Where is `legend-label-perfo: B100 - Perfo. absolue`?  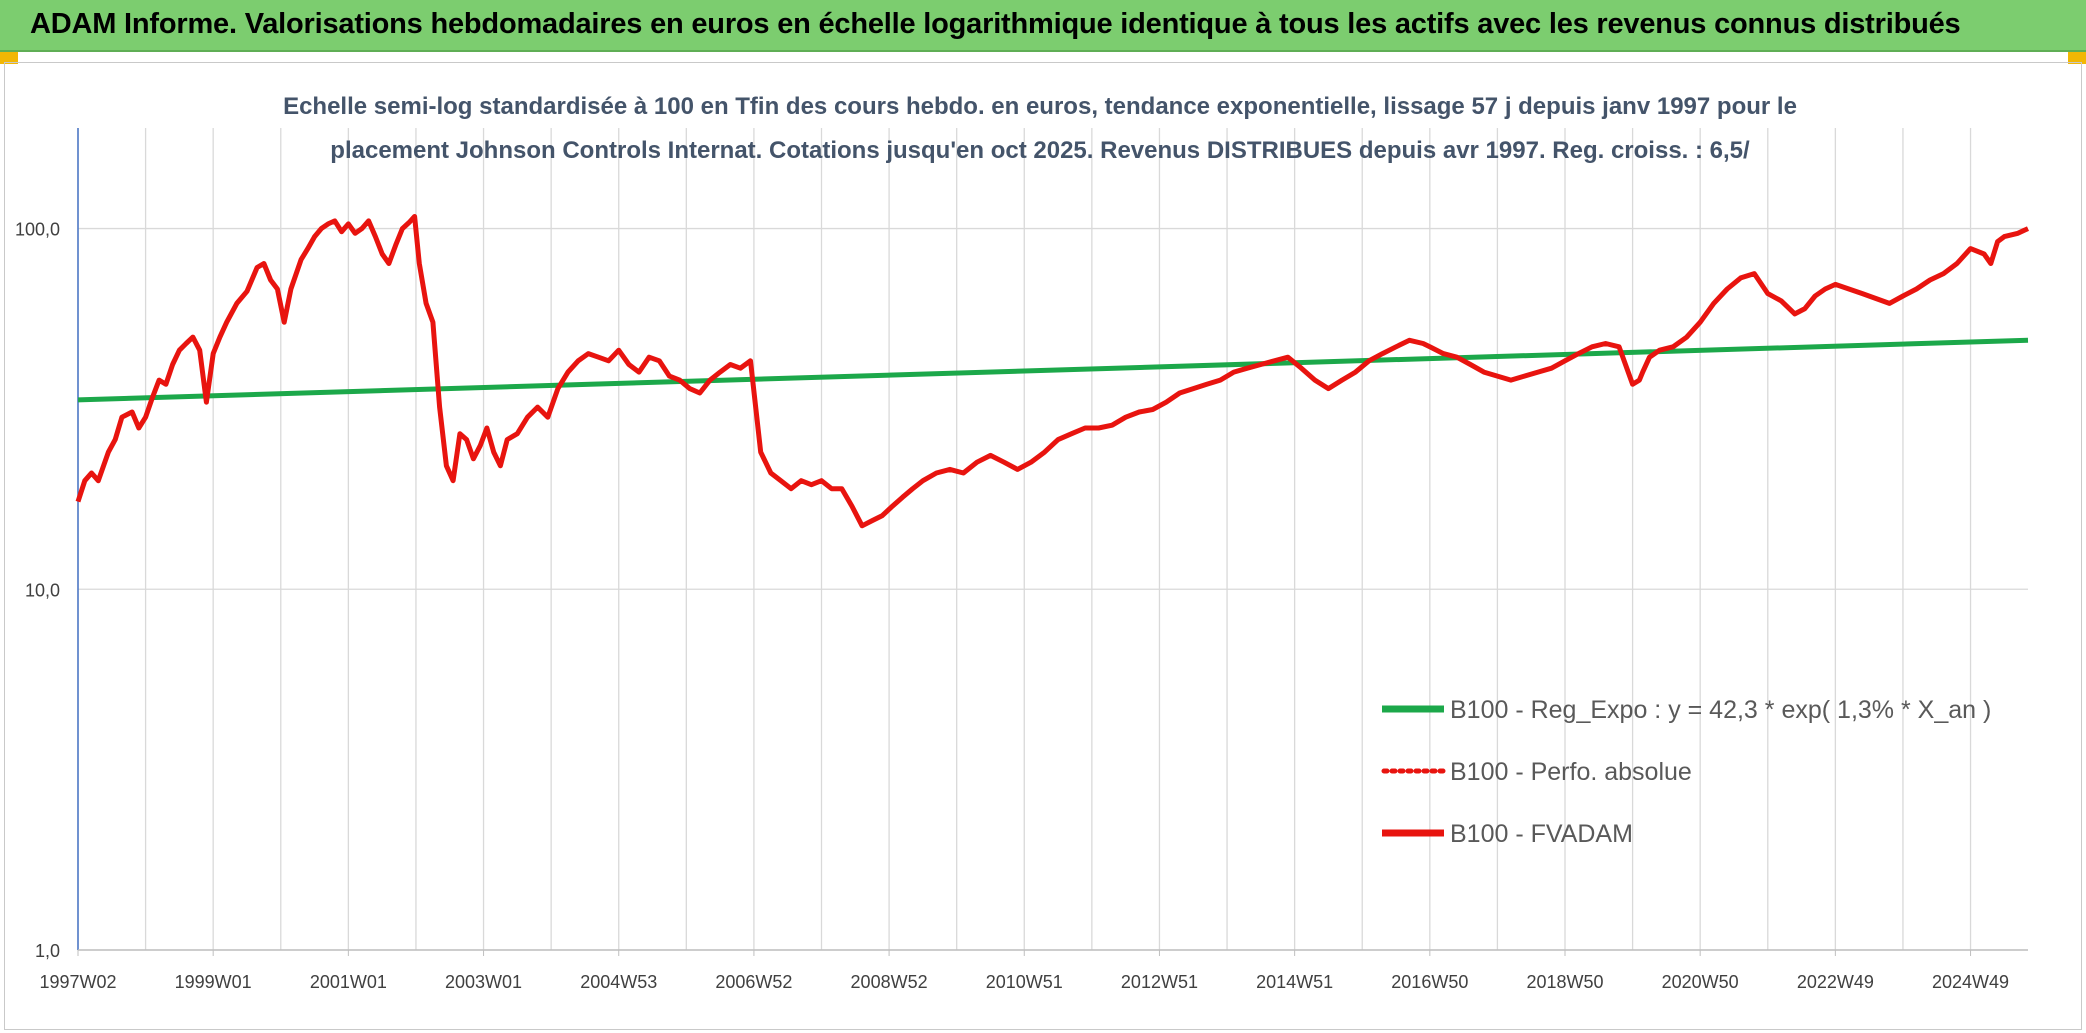 legend-label-perfo: B100 - Perfo. absolue is located at coordinates (1571, 772).